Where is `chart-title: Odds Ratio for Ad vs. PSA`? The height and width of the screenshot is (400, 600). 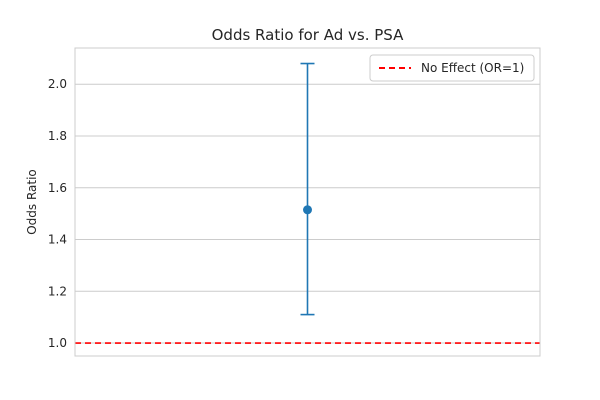
chart-title: Odds Ratio for Ad vs. PSA is located at coordinates (308, 35).